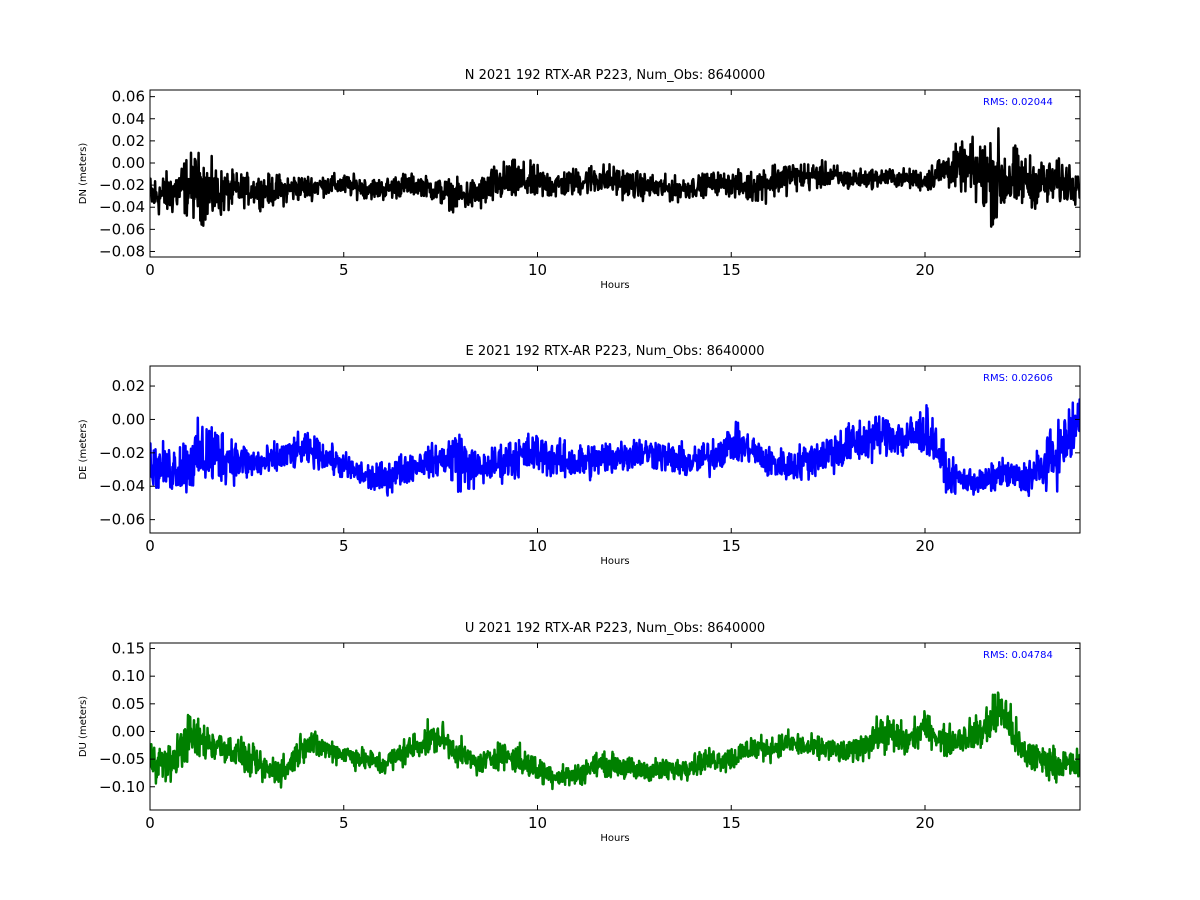 This screenshot has width=1200, height=900. I want to click on rms-annotation: RMS: 0.02606, so click(1018, 378).